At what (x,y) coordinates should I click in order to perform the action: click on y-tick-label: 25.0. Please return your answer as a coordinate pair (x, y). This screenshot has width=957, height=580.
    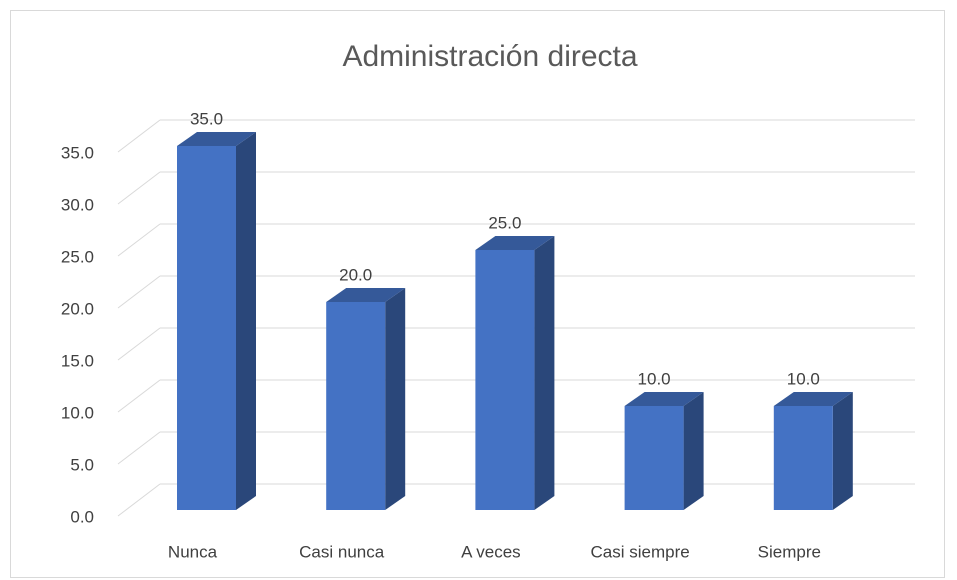
    Looking at the image, I should click on (77, 256).